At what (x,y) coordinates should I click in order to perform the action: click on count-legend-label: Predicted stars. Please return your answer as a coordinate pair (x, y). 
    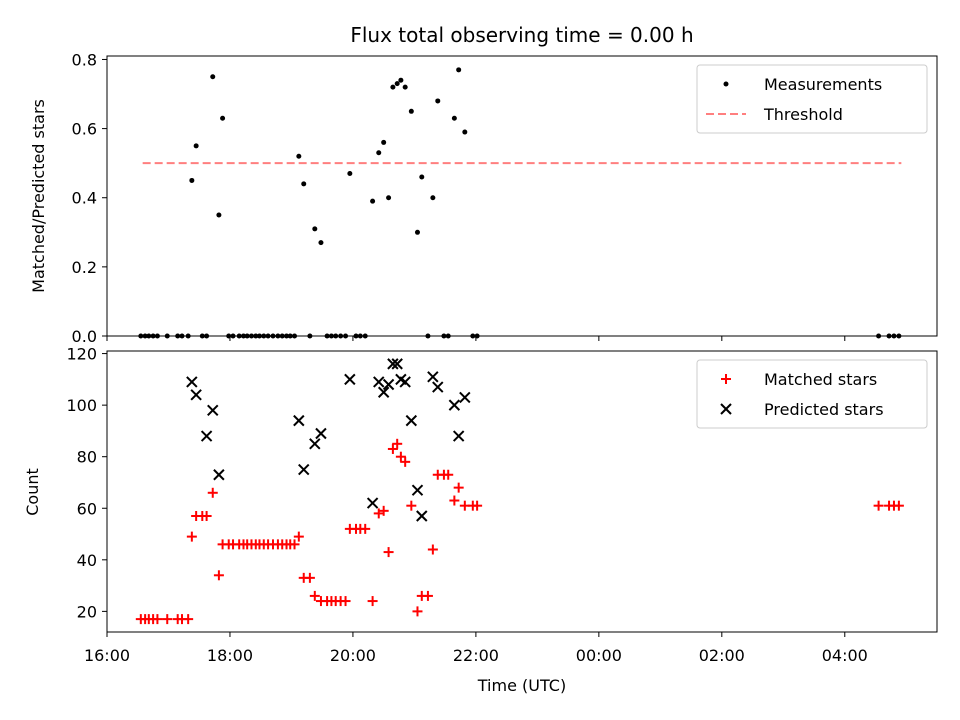
    Looking at the image, I should click on (824, 409).